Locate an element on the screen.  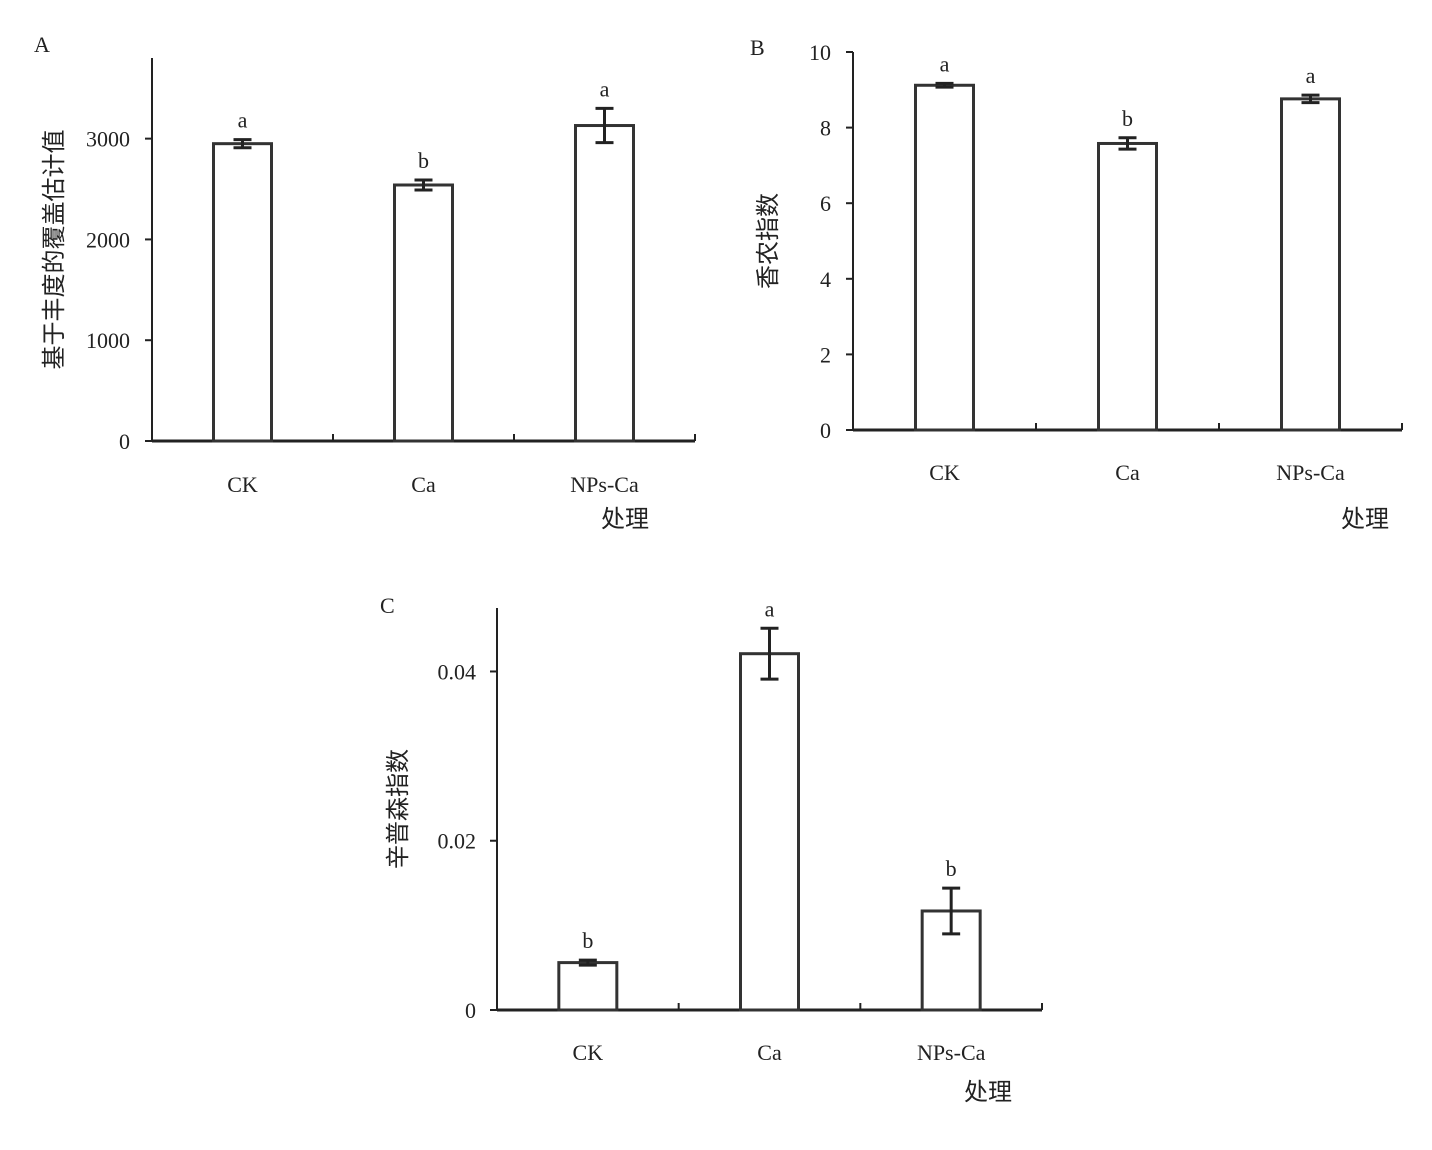
y-tick-label: 8 is located at coordinates (825, 128).